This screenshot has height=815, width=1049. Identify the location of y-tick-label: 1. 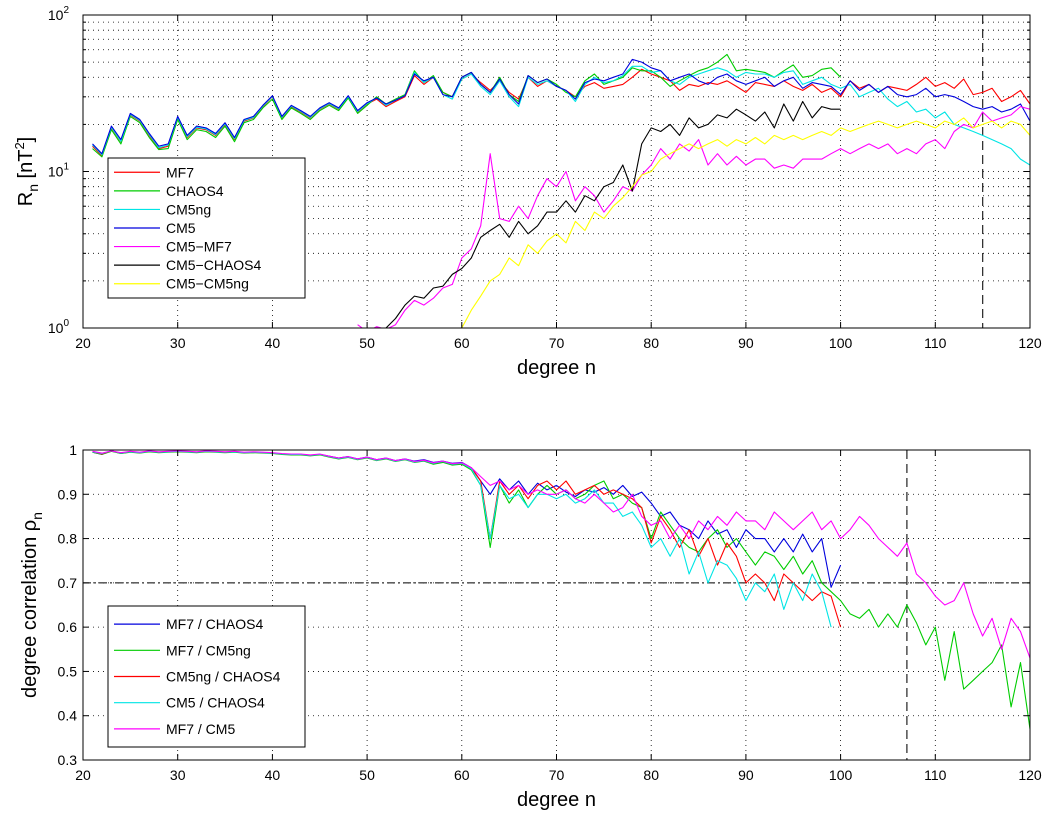
(73, 450).